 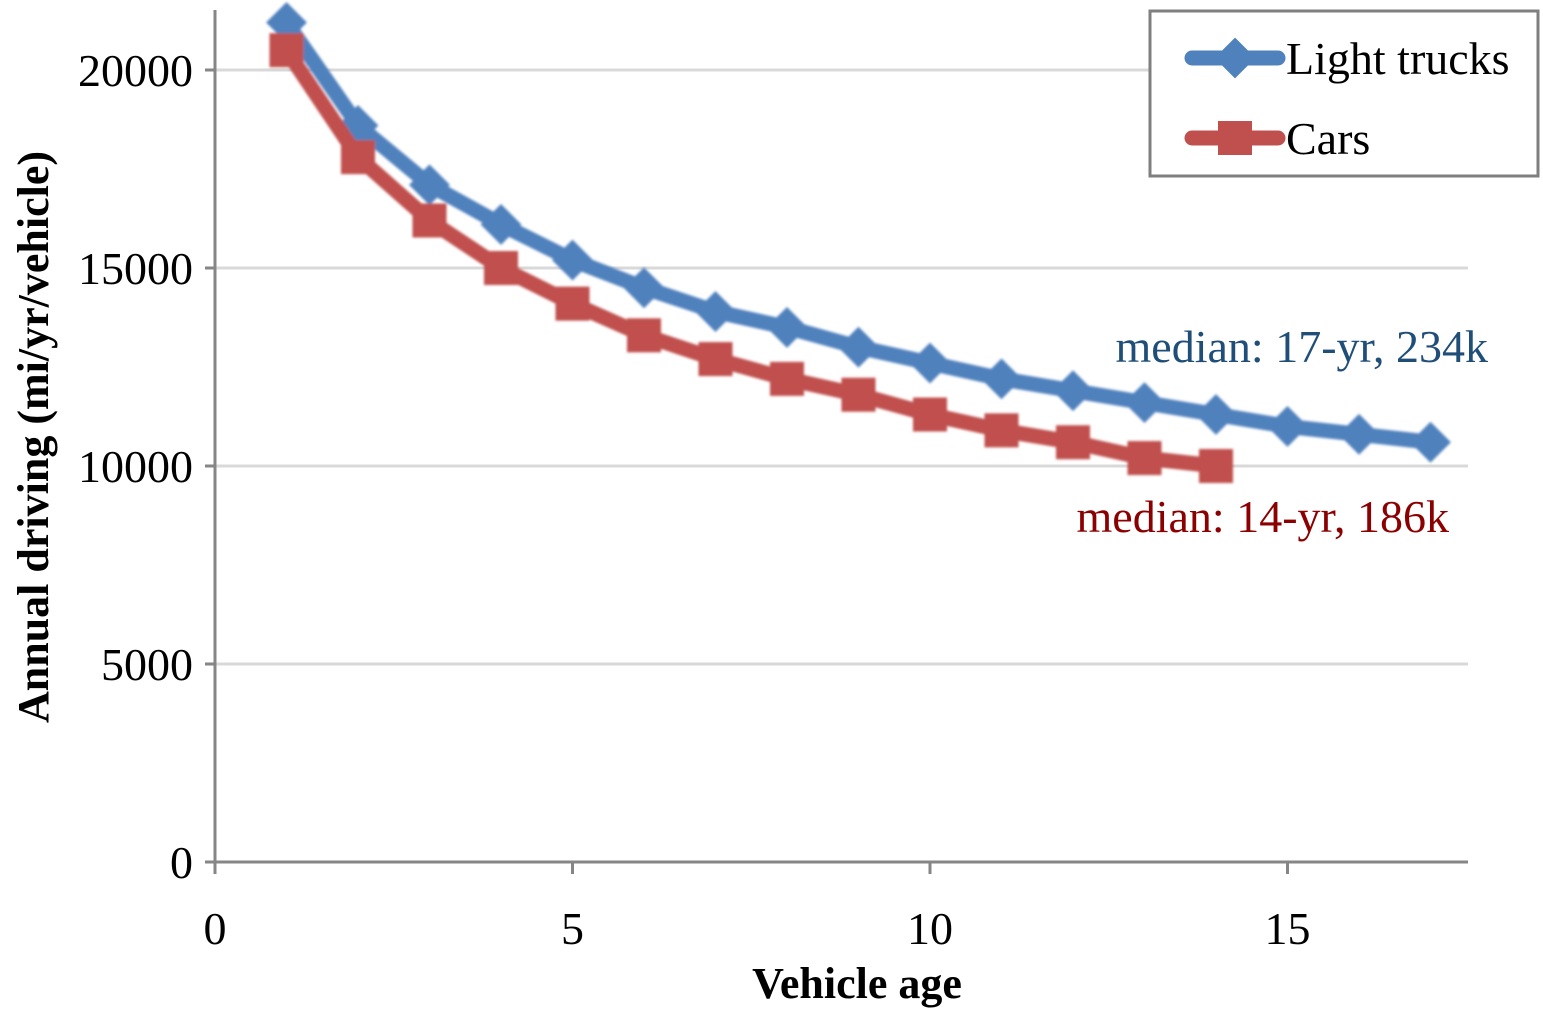 What do you see at coordinates (33, 437) in the screenshot?
I see `y-axis-title: Annual driving (mi/yr/vehicle)` at bounding box center [33, 437].